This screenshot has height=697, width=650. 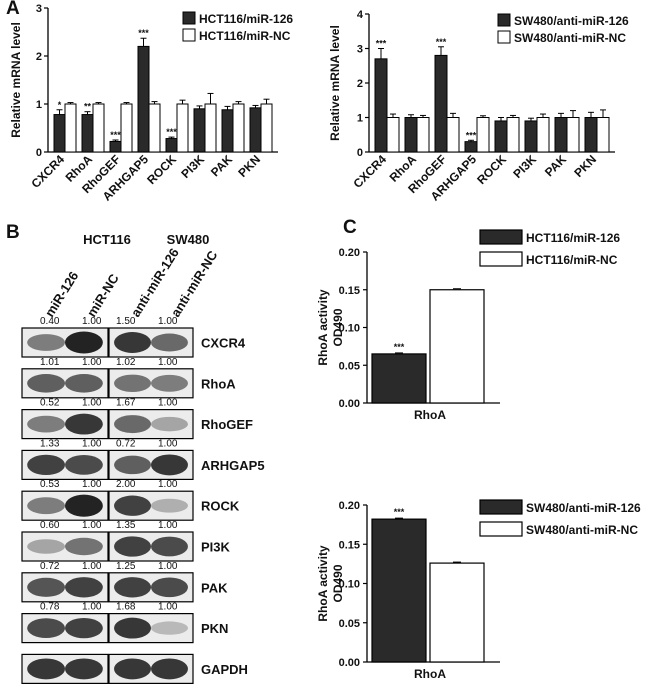 What do you see at coordinates (216, 547) in the screenshot?
I see `blot-protein-label: PI3K` at bounding box center [216, 547].